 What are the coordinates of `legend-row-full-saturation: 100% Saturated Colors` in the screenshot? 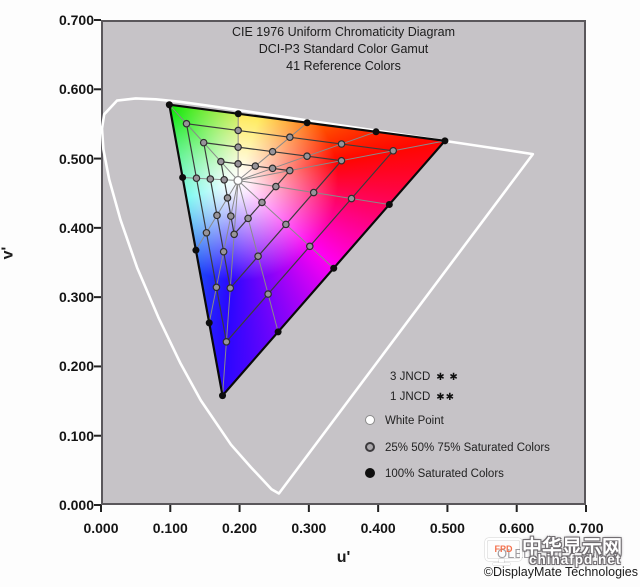 It's located at (433, 474).